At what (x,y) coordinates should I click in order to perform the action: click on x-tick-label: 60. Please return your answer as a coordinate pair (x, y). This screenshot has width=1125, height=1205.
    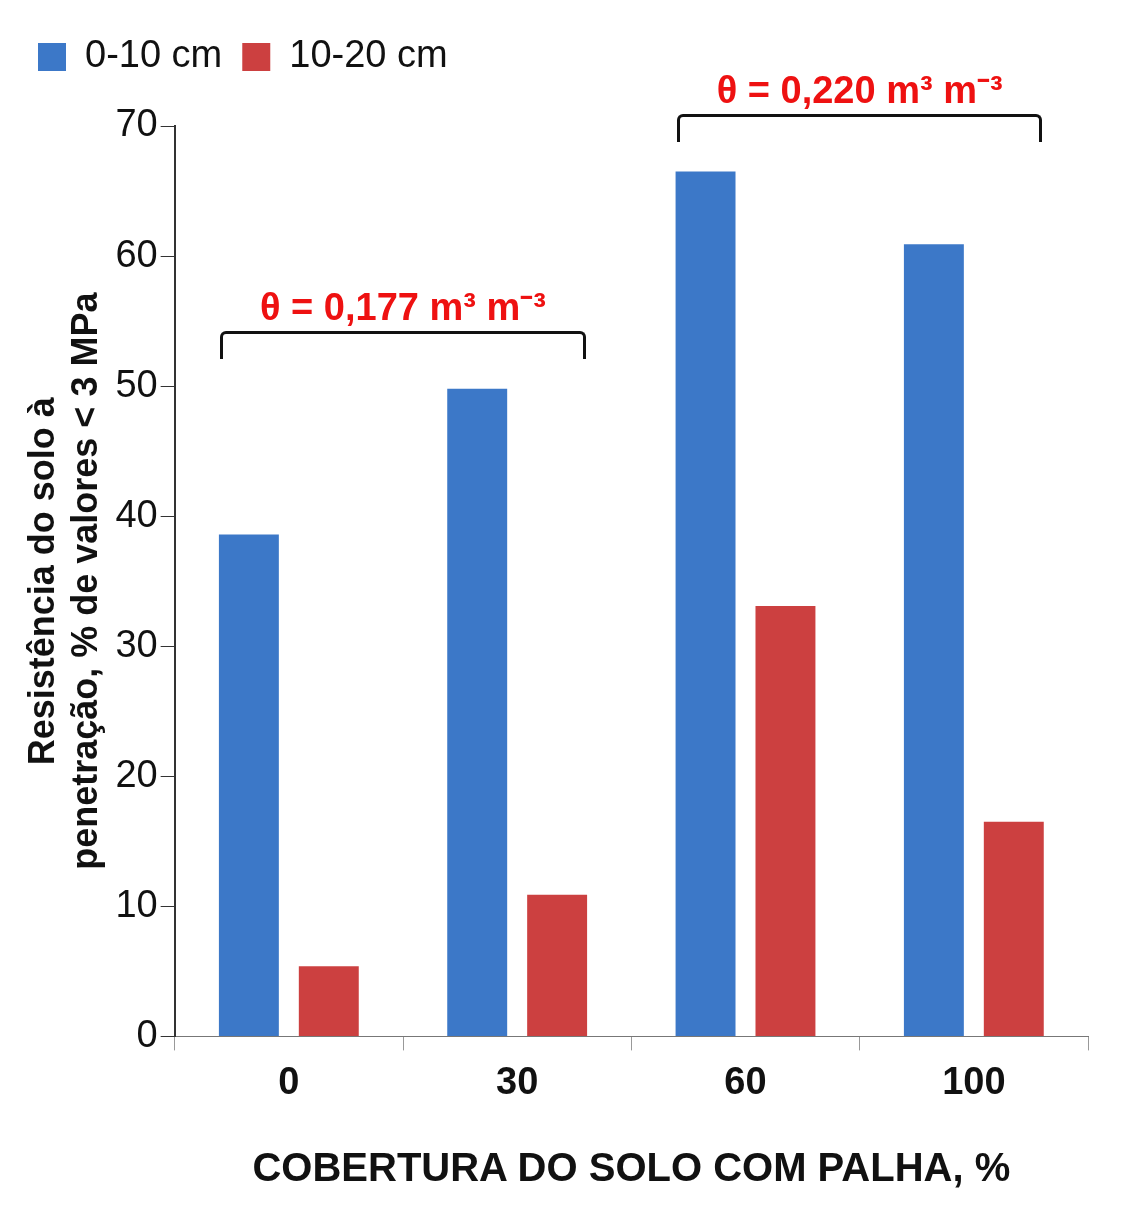
    Looking at the image, I should click on (745, 1080).